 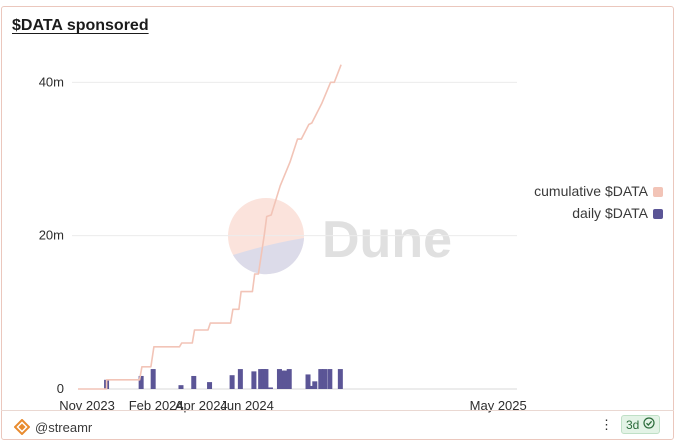 I want to click on dune-watermark-text: Dune, so click(x=387, y=240).